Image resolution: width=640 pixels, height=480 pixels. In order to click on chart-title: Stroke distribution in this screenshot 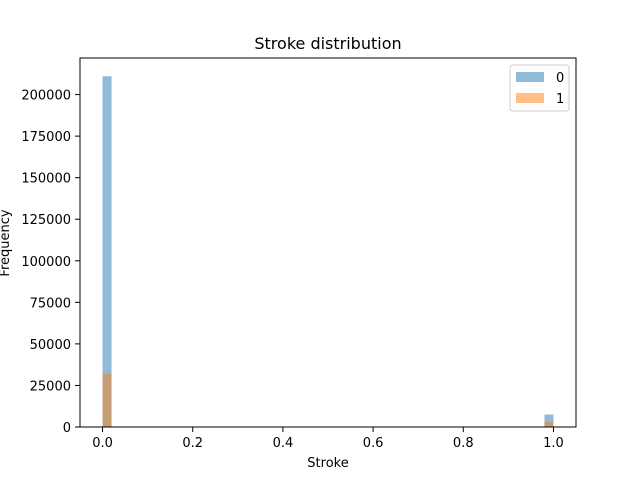, I will do `click(327, 43)`.